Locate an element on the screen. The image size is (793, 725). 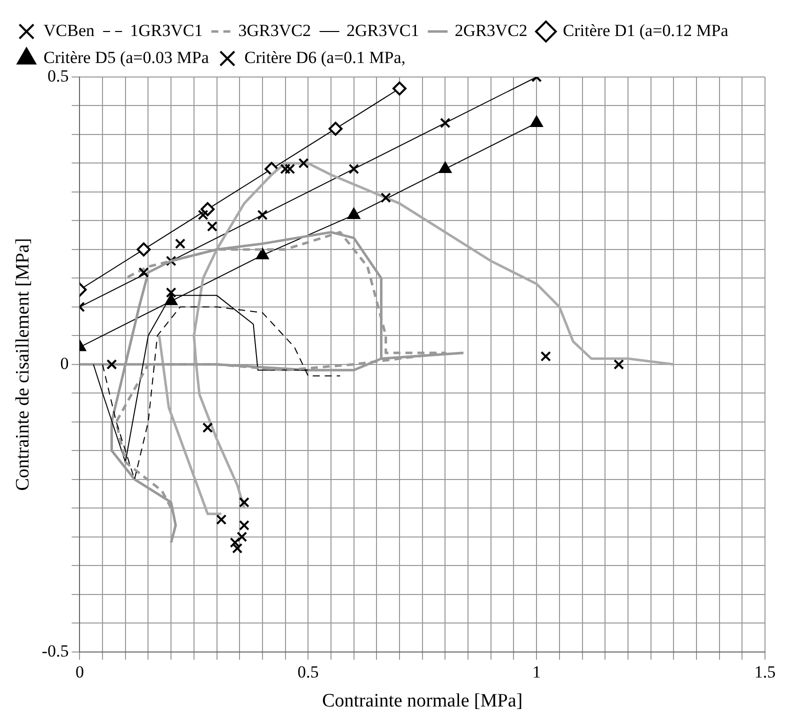
legend-label: Critère D1 (a=0.12 MPa is located at coordinates (645, 30).